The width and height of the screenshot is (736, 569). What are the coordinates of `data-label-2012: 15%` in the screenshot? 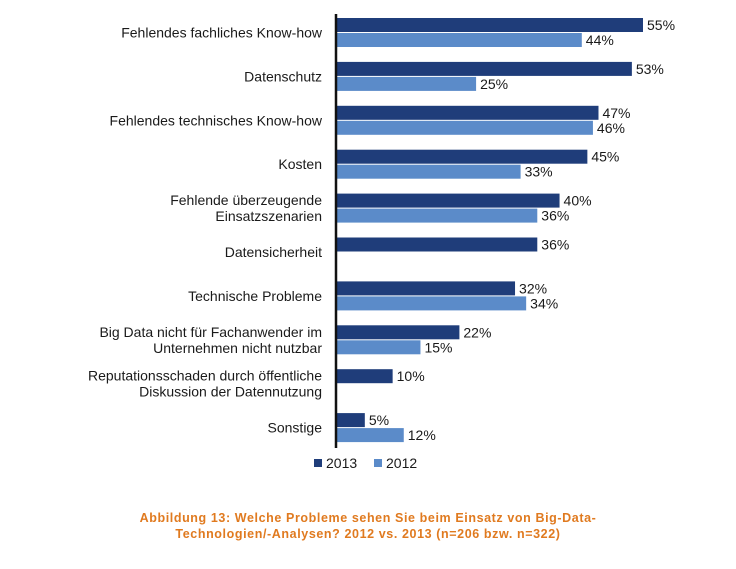 It's located at (438, 347).